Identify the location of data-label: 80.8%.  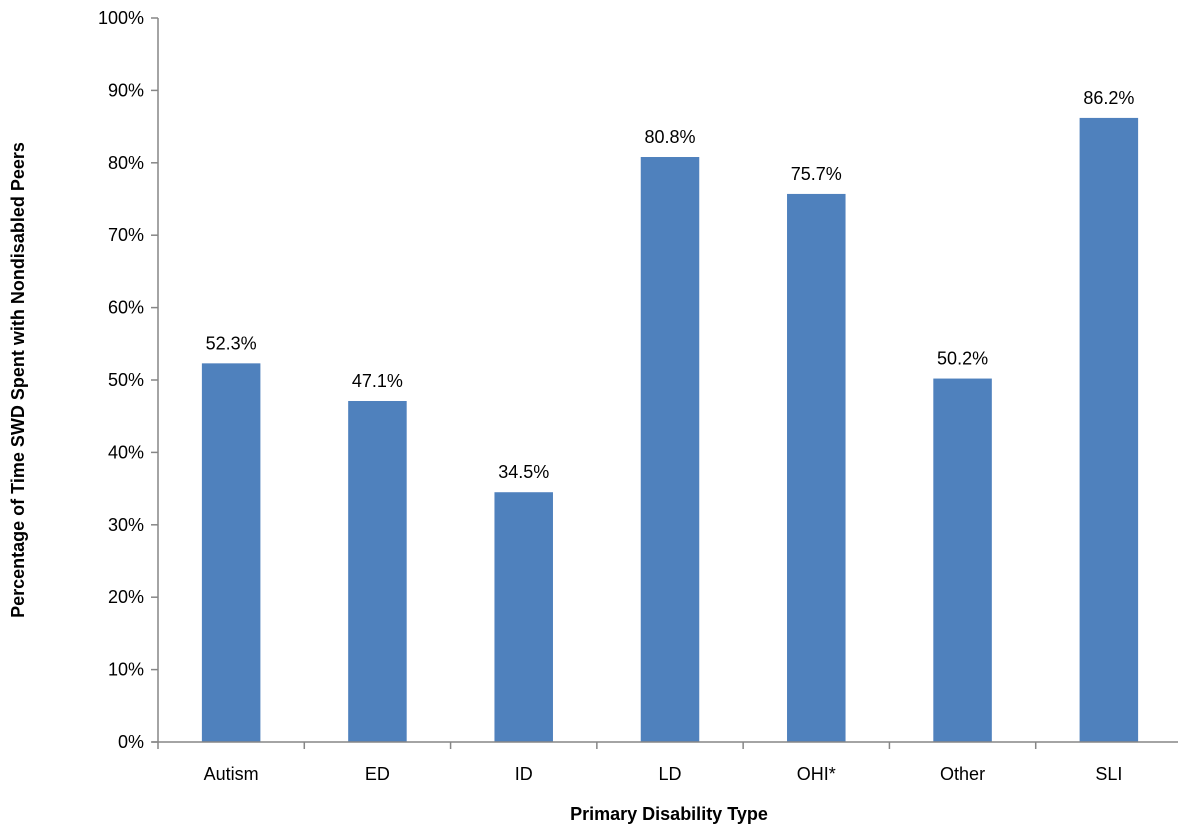
(669, 137).